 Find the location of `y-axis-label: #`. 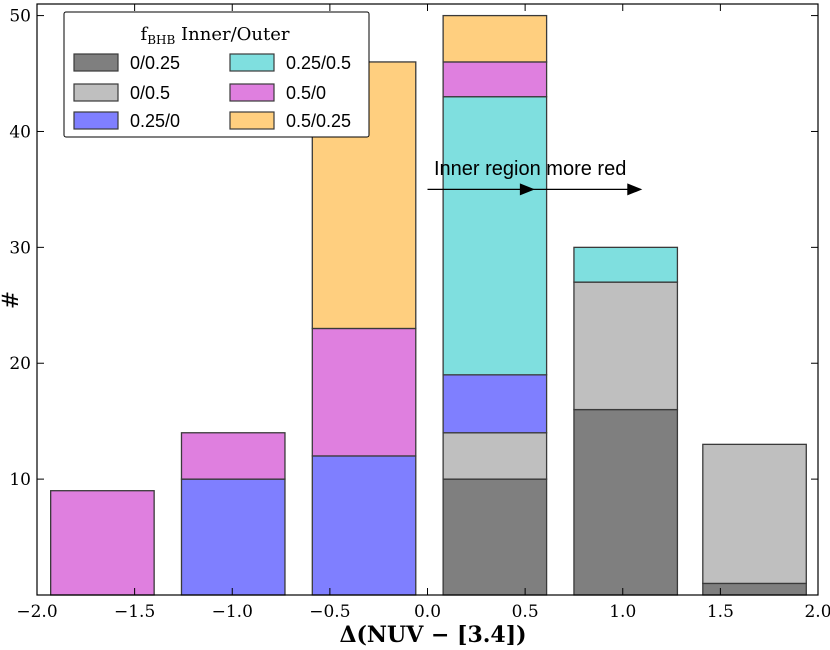

y-axis-label: # is located at coordinates (12, 300).